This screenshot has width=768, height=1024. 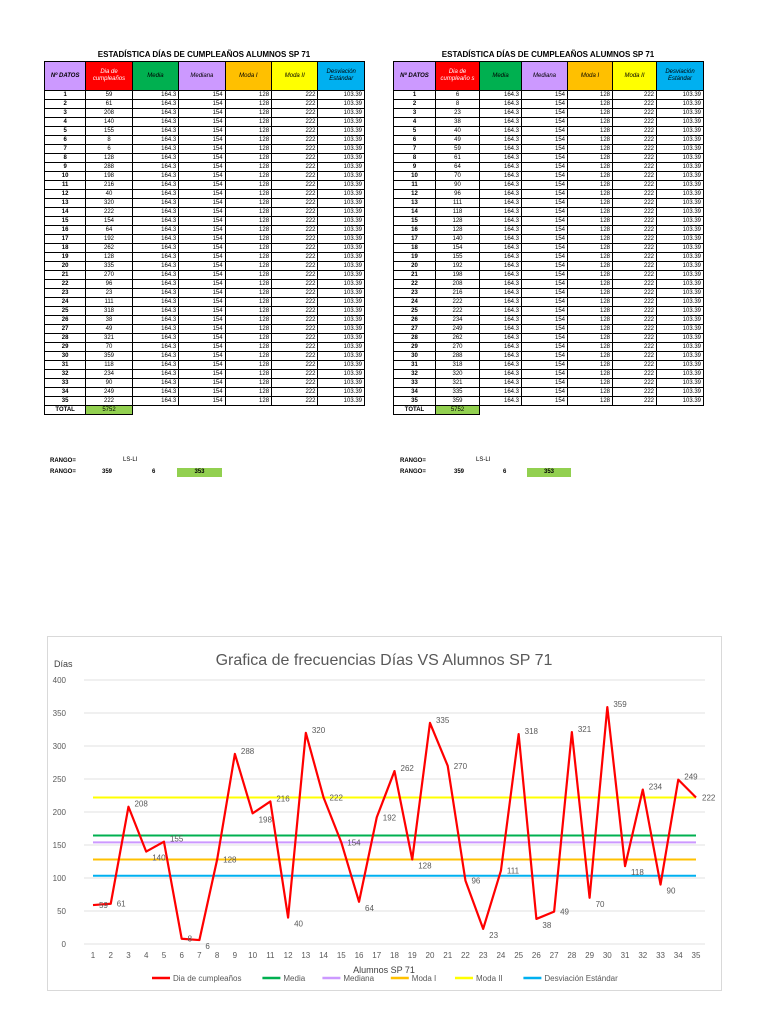 I want to click on row-dia: 6, so click(x=457, y=95).